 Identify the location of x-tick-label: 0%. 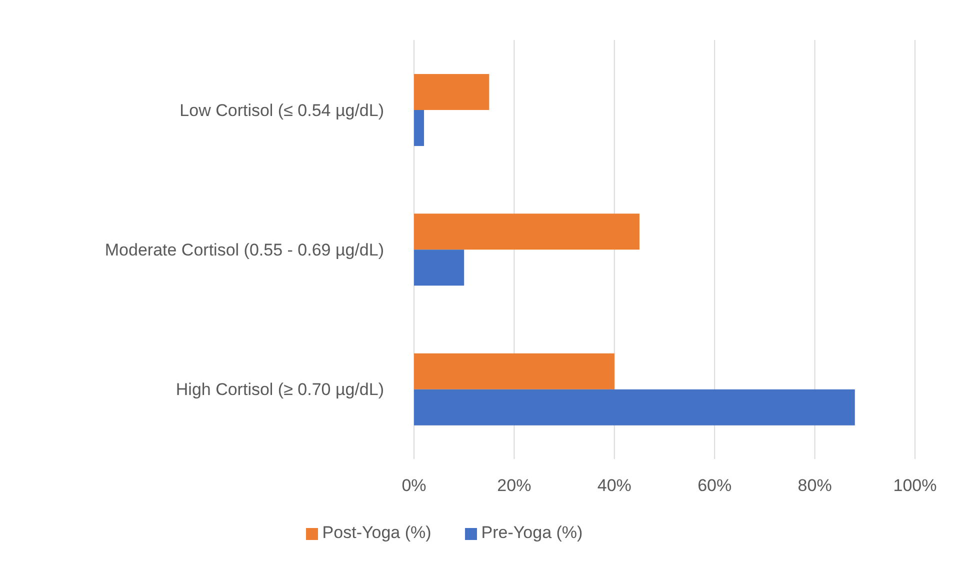
(414, 486).